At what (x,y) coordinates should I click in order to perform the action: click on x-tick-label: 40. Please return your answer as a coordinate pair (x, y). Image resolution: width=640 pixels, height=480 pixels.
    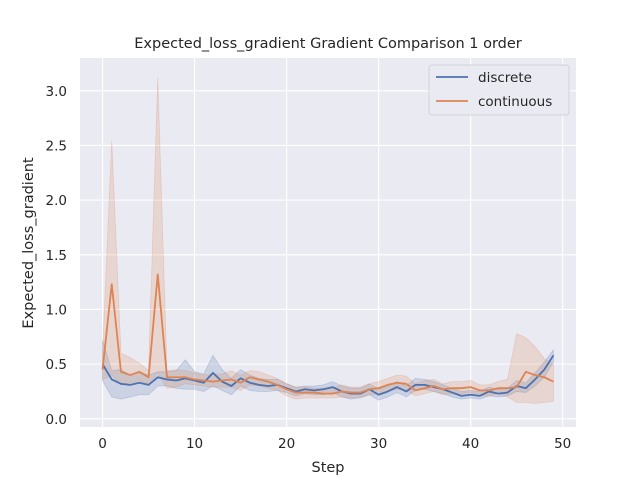
    Looking at the image, I should click on (470, 444).